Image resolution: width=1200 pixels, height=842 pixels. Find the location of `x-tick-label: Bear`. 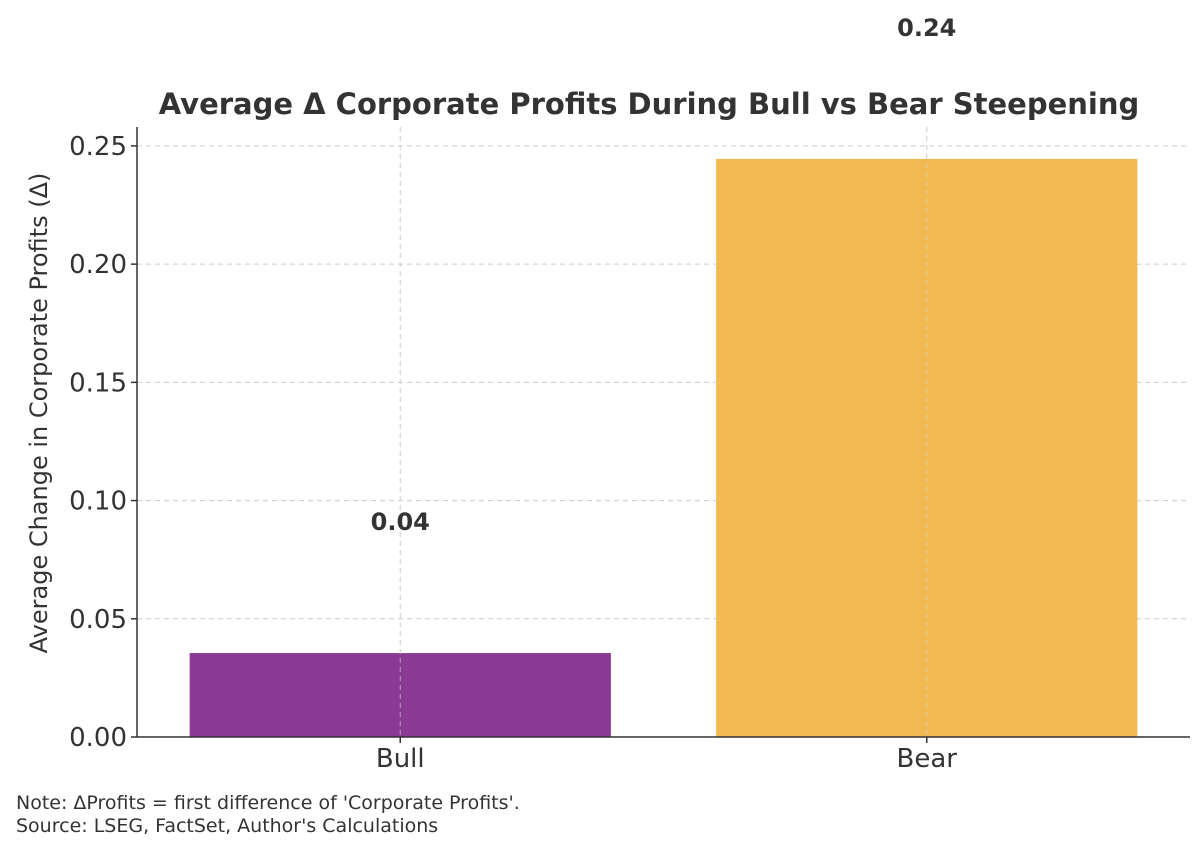

x-tick-label: Bear is located at coordinates (927, 759).